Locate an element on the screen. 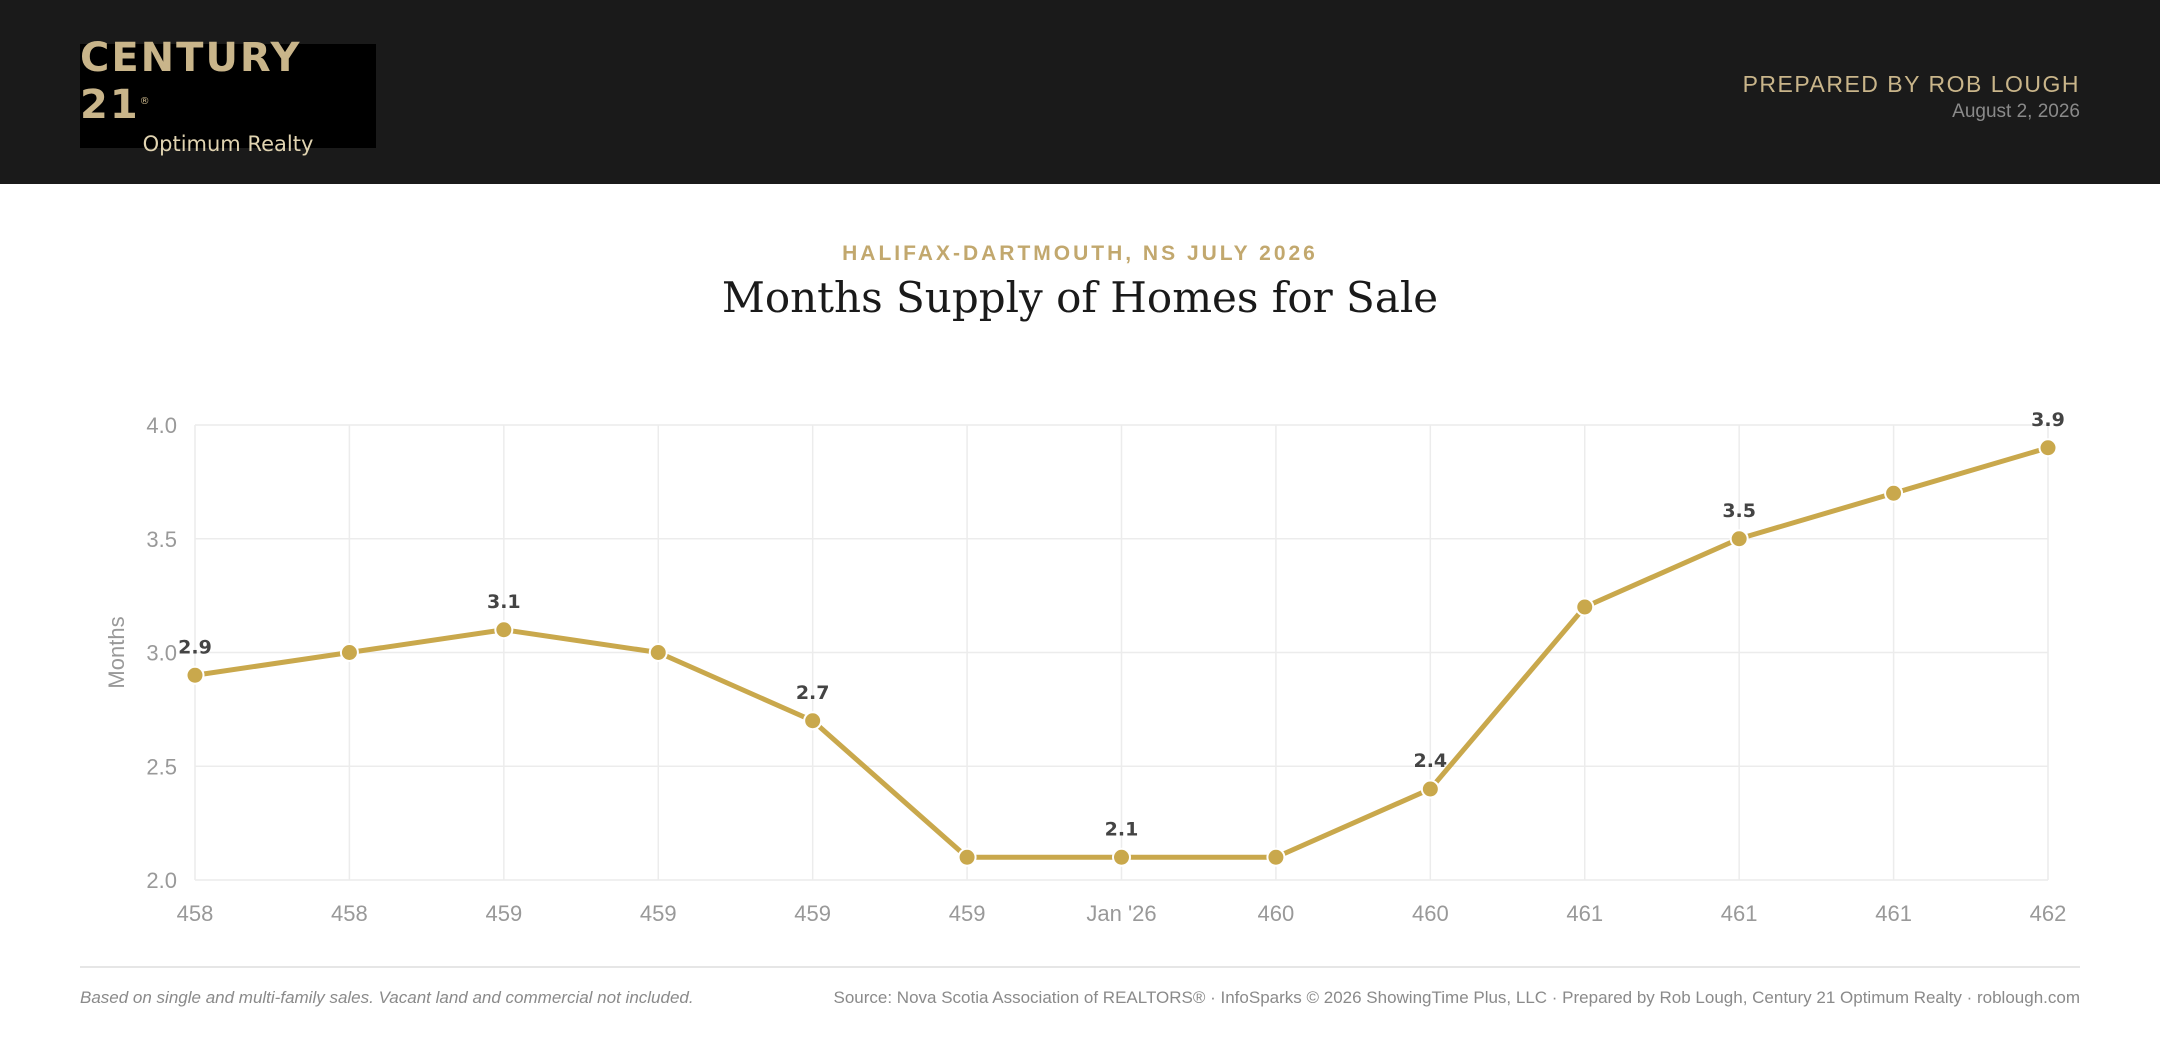 This screenshot has width=2160, height=1048. y-axis-label: Months is located at coordinates (116, 652).